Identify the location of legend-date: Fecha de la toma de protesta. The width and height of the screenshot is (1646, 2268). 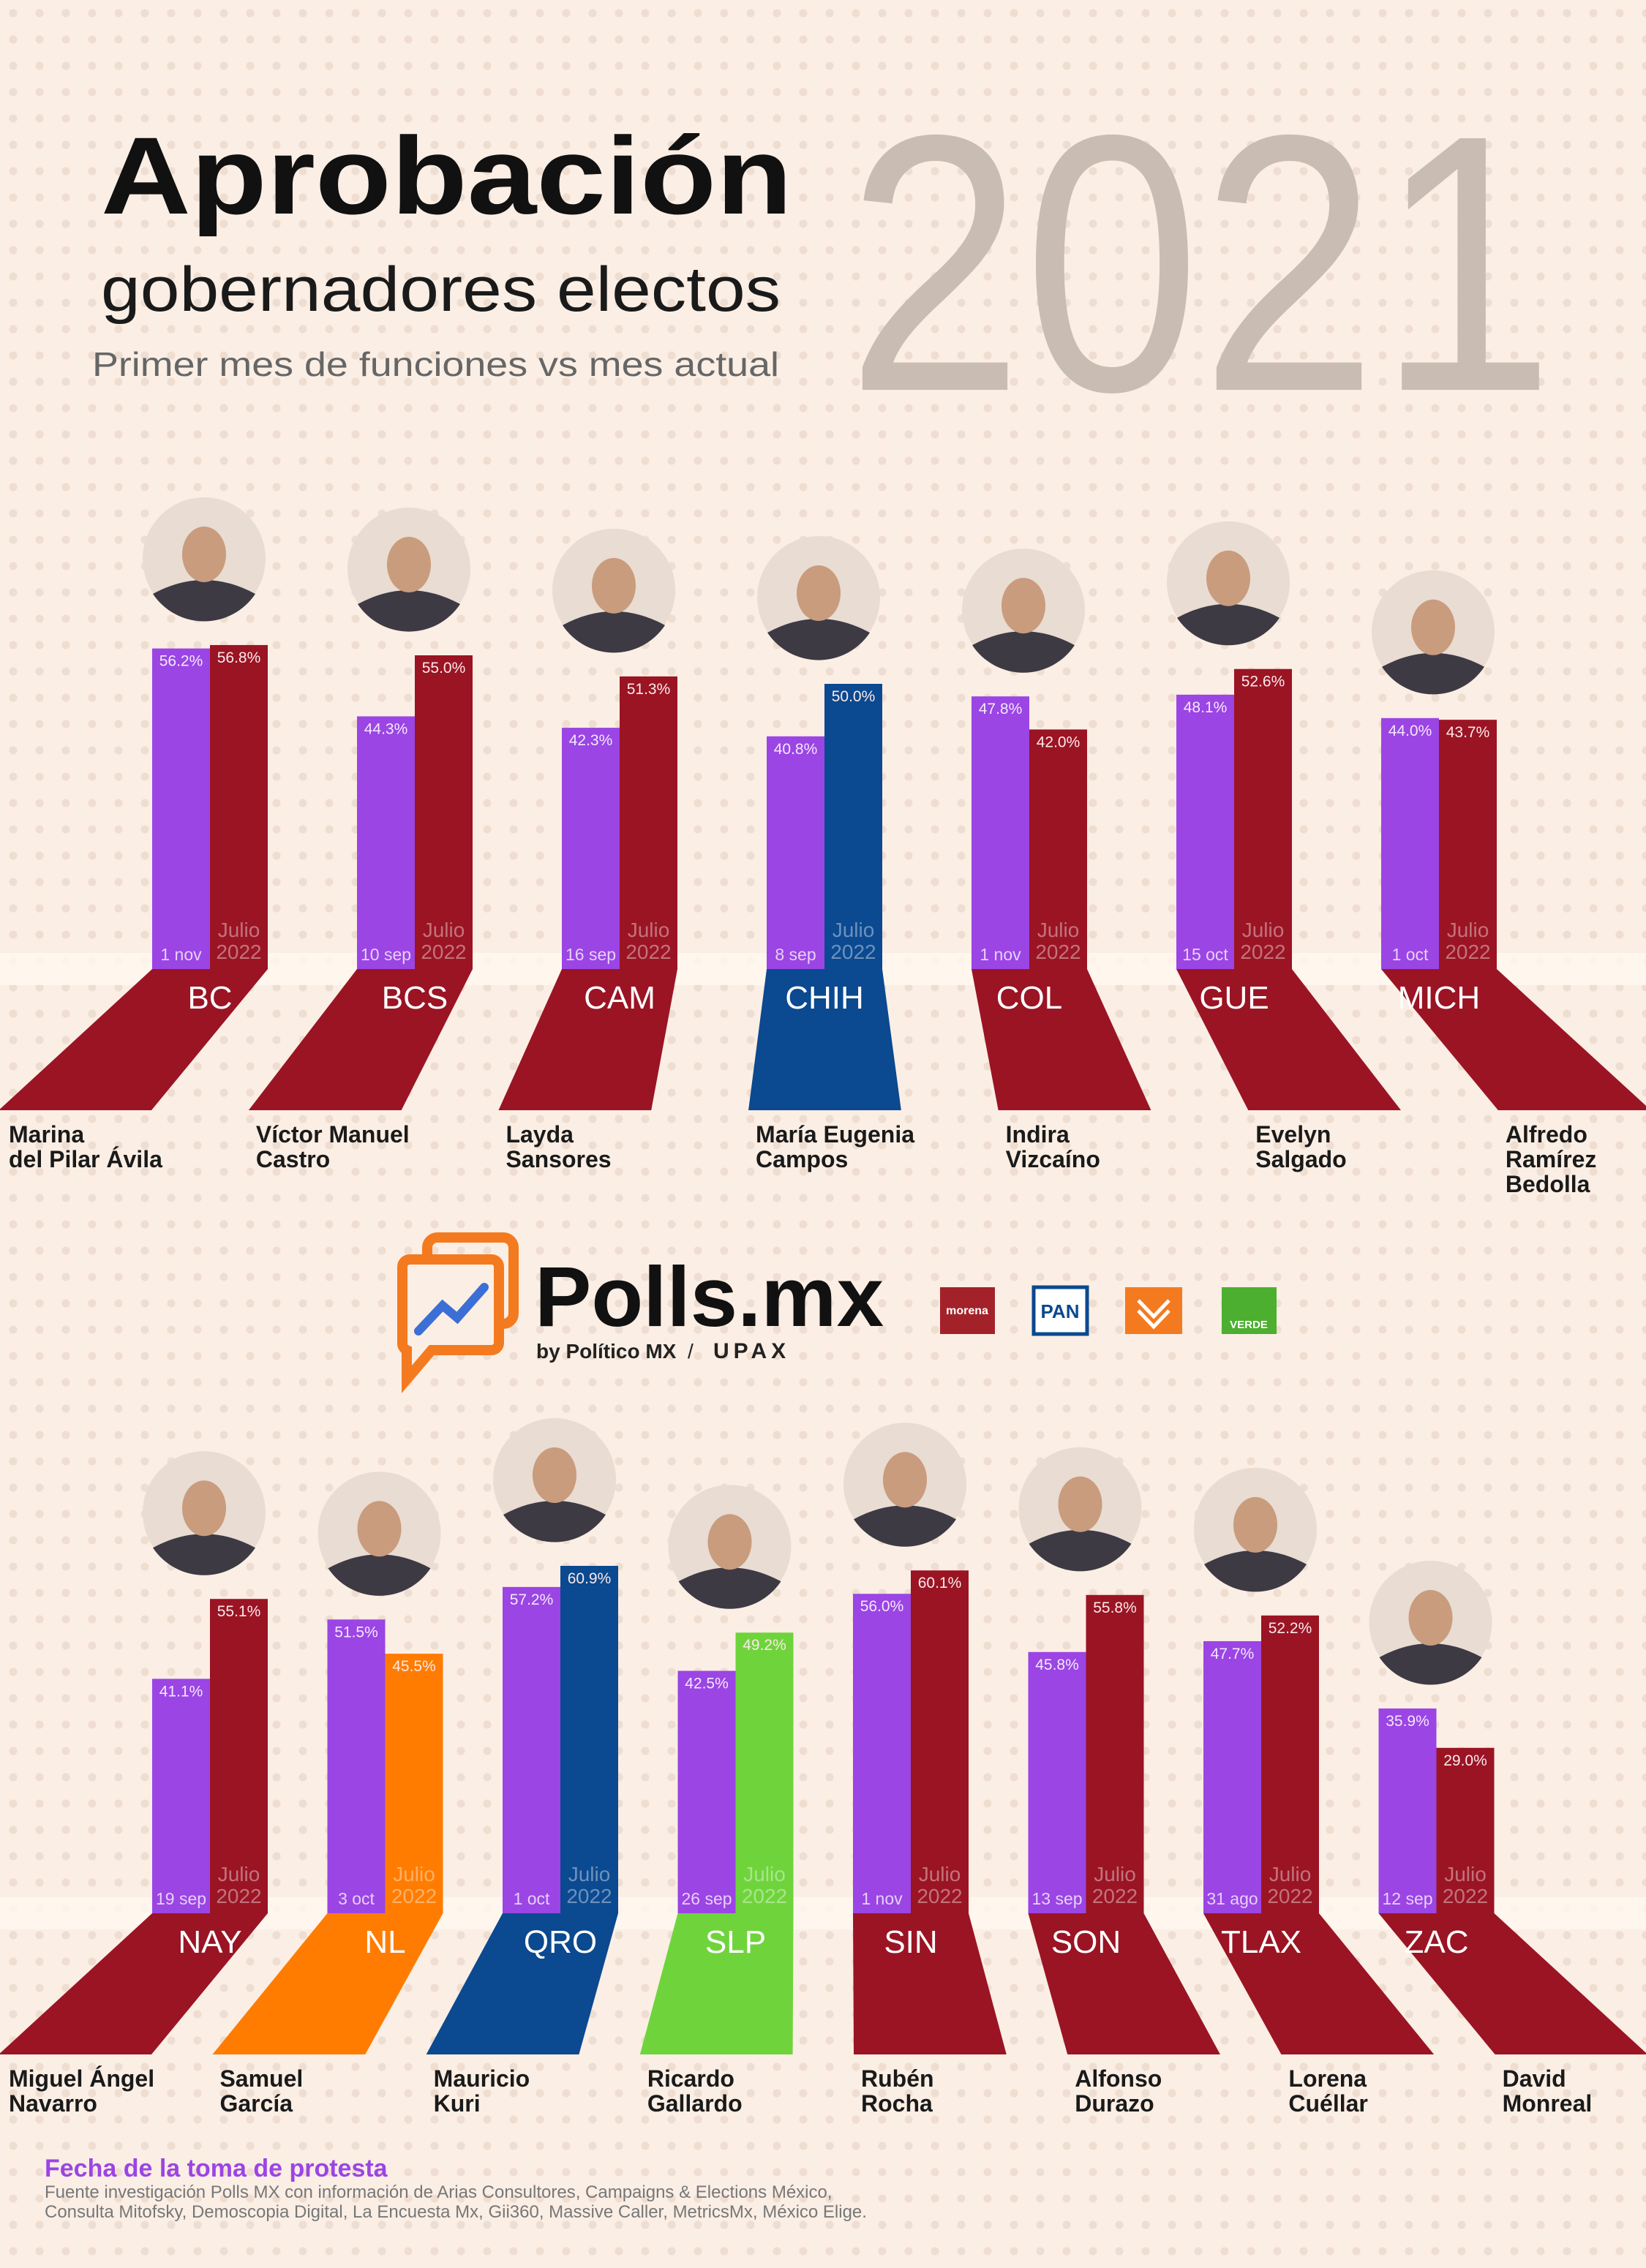
(216, 2169).